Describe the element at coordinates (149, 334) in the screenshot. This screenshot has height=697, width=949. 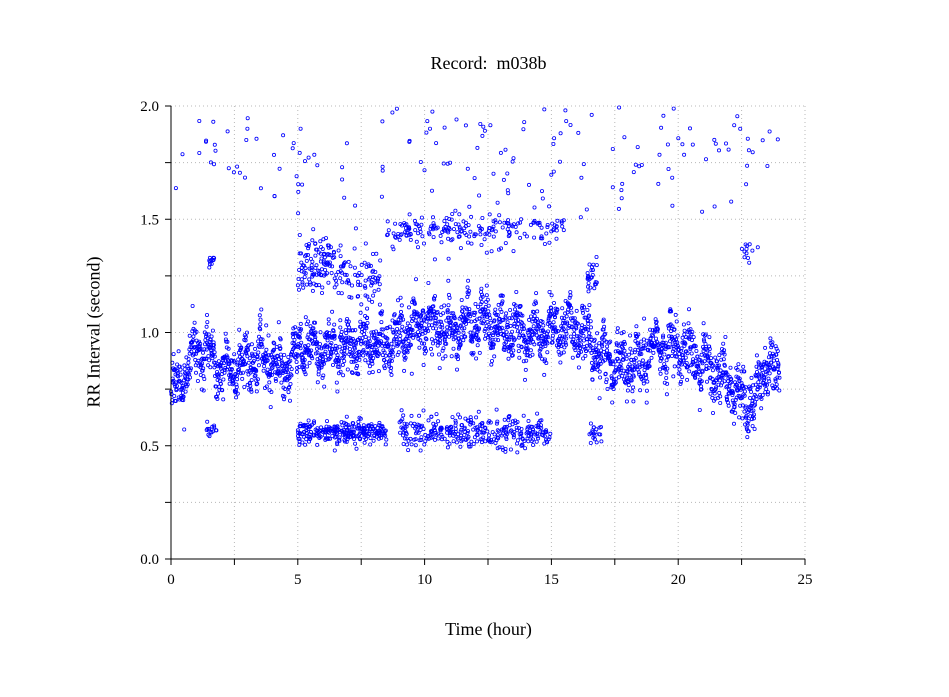
I see `y-tick-label: 1.0` at that location.